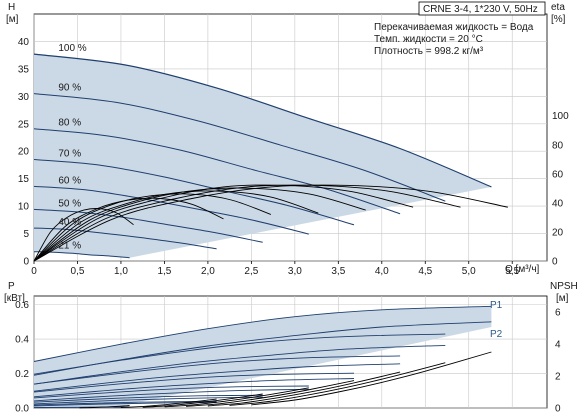 The width and height of the screenshot is (584, 417). I want to click on head-curve-80pct, so click(217, 171).